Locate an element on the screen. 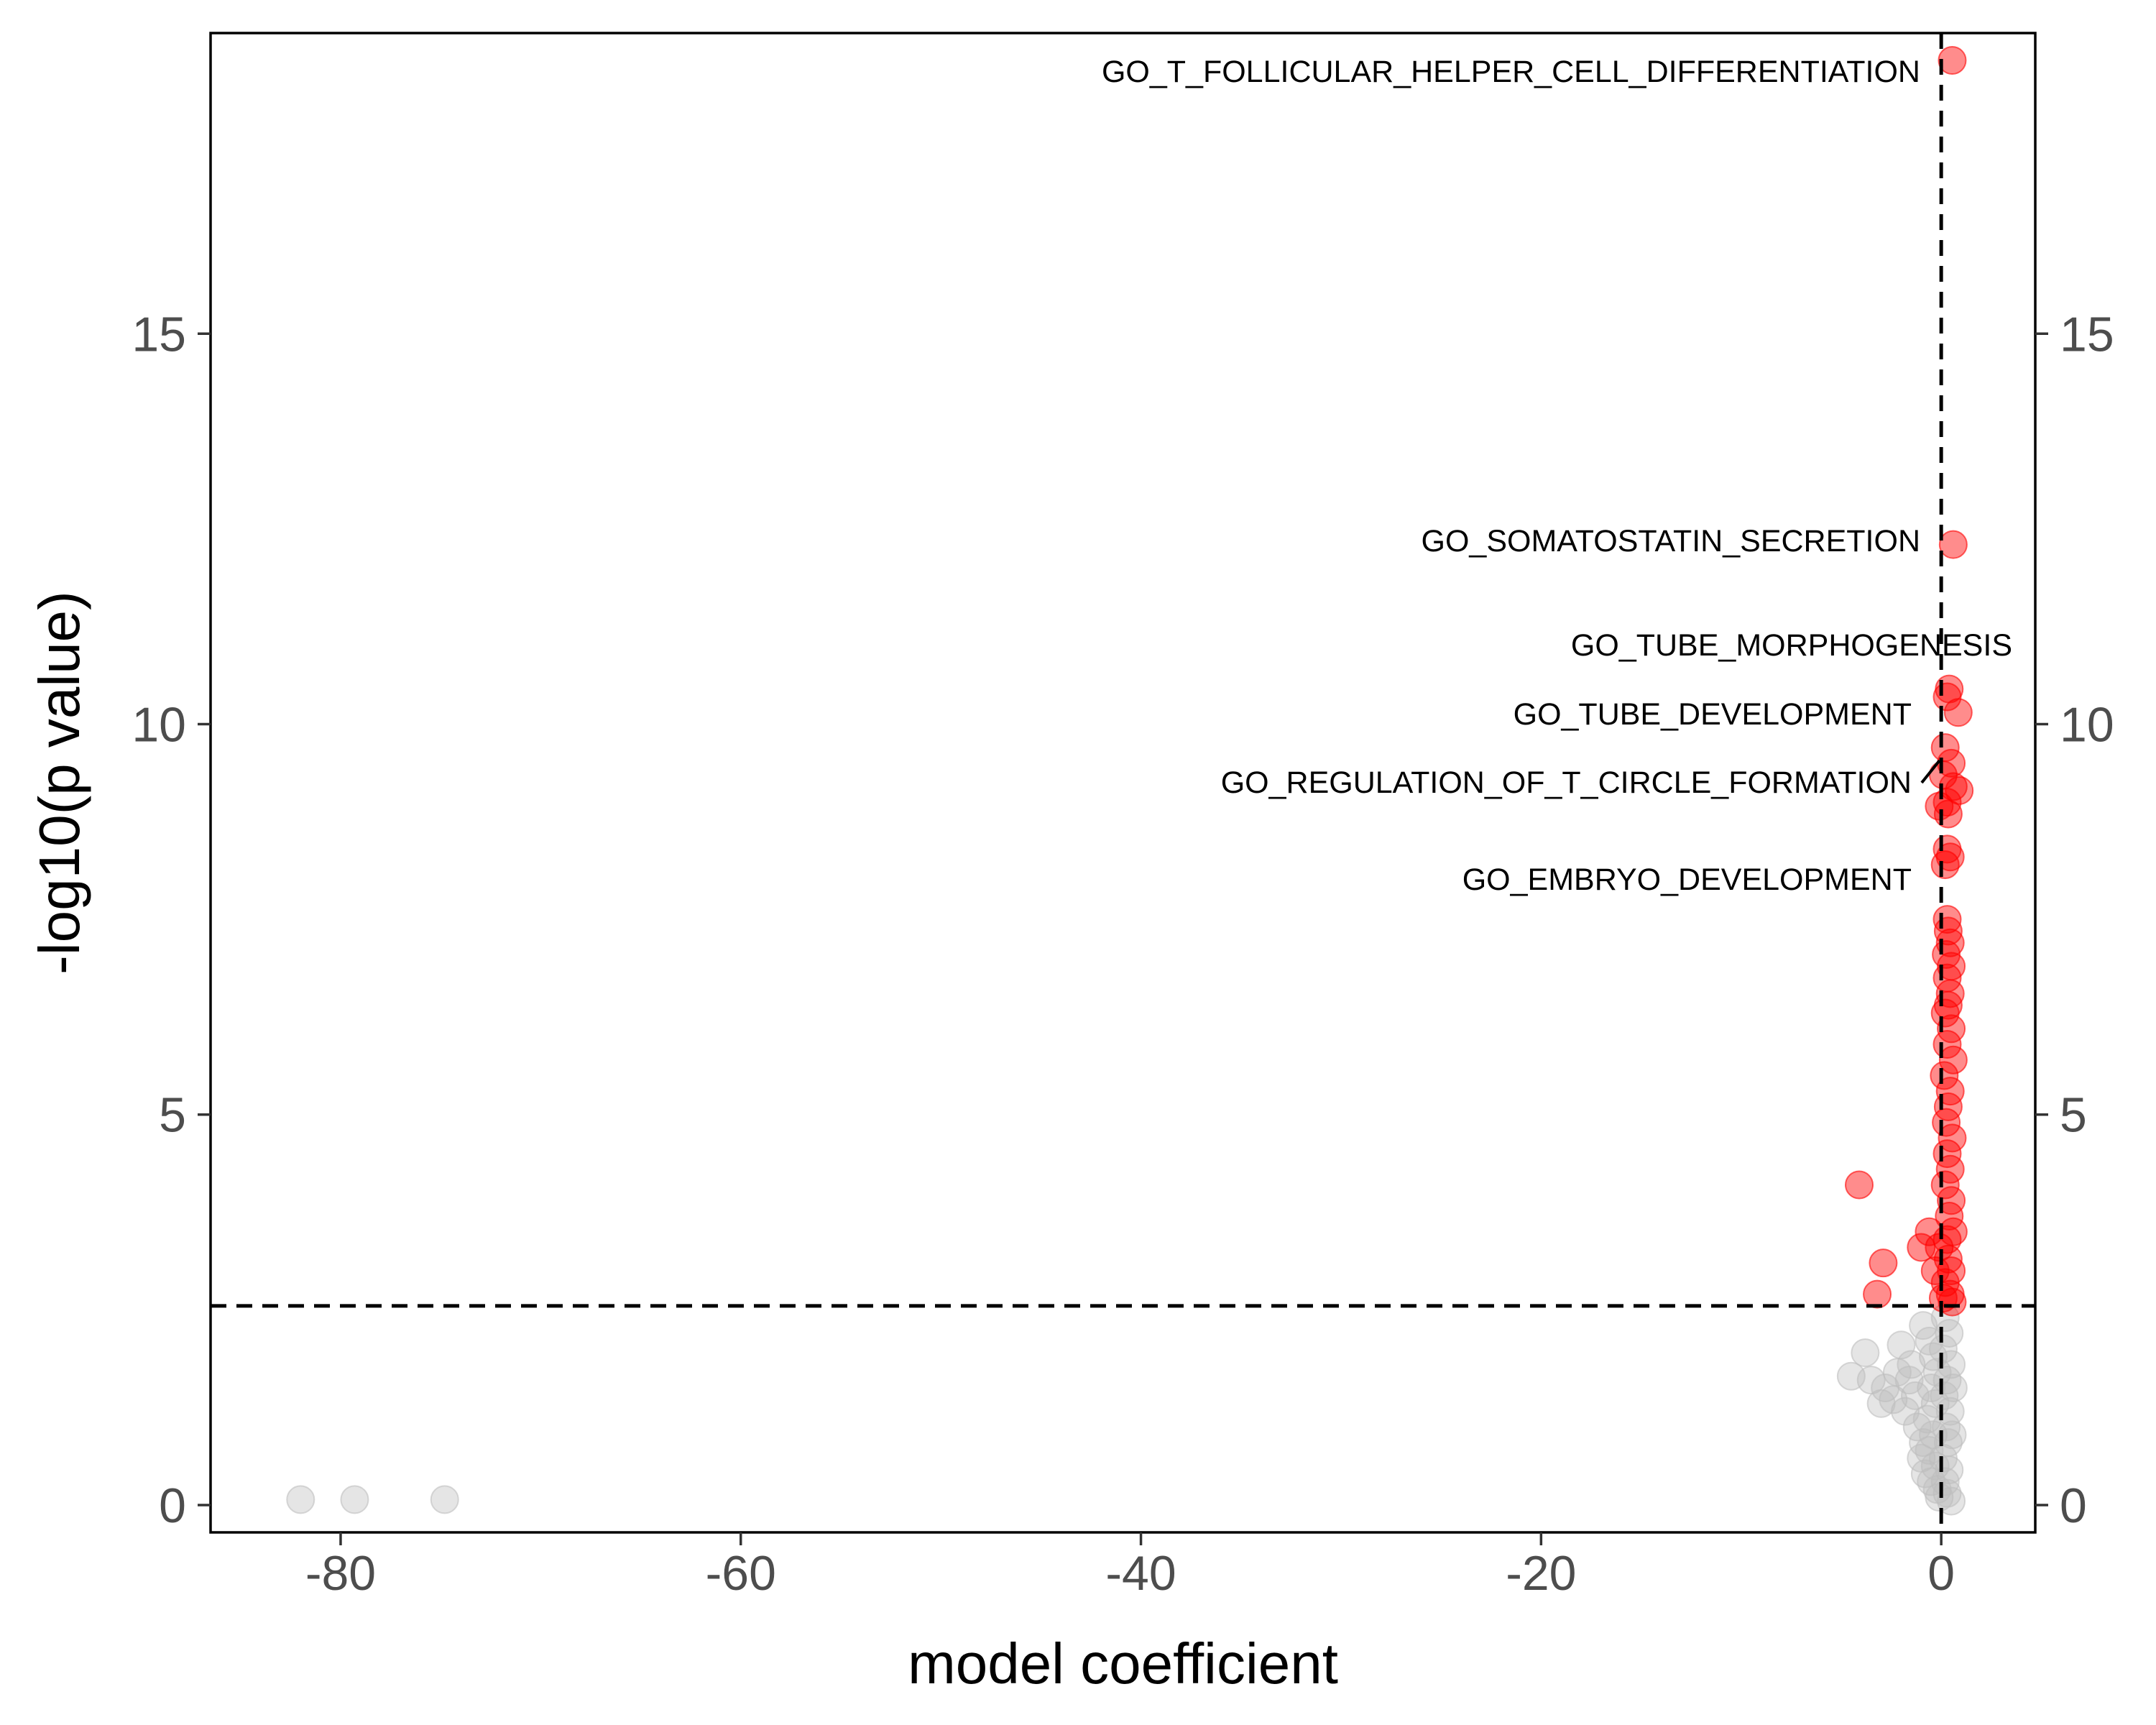 This screenshot has width=2156, height=1725. y-tick-label-0: 0 is located at coordinates (172, 1505).